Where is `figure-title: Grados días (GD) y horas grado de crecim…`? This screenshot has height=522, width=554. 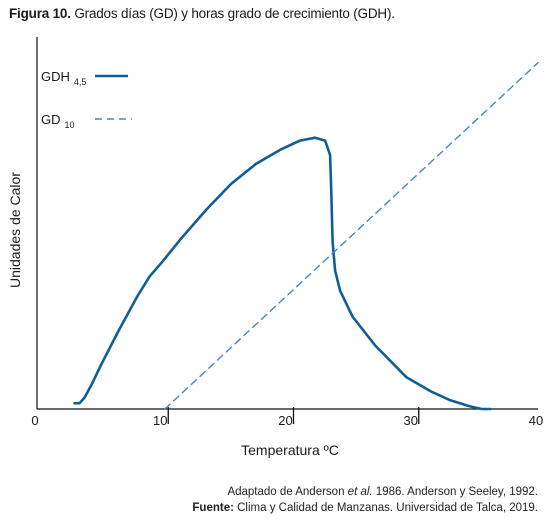 figure-title: Grados días (GD) y horas grado de crecim… is located at coordinates (234, 13).